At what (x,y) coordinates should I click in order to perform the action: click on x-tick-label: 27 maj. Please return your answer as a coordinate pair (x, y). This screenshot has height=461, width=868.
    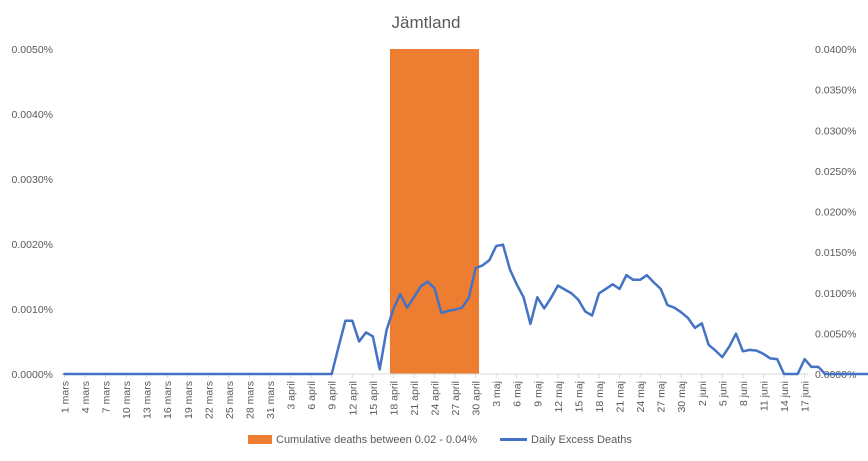
    Looking at the image, I should click on (662, 397).